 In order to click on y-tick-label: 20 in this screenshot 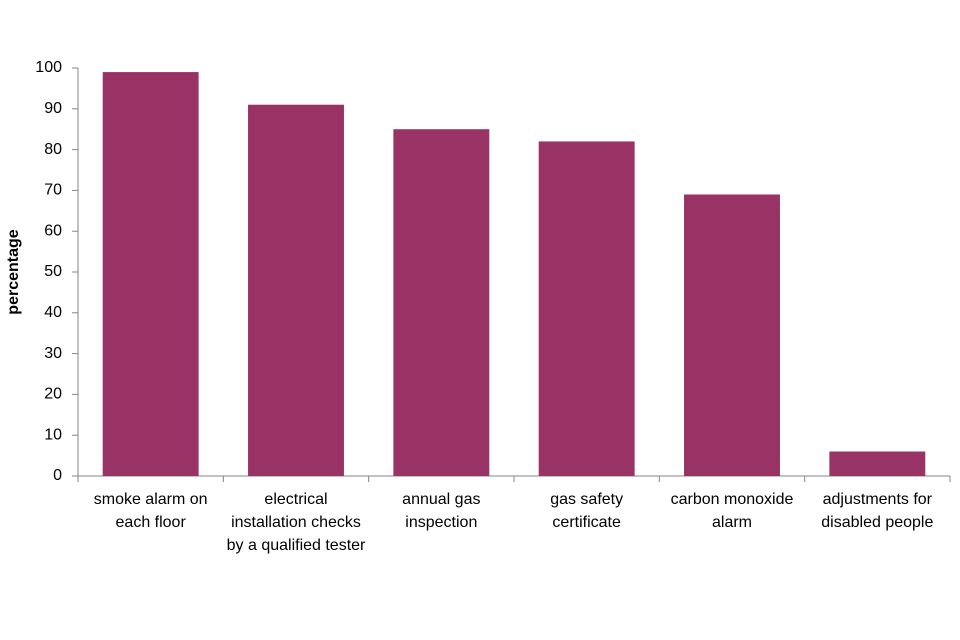, I will do `click(53, 394)`.